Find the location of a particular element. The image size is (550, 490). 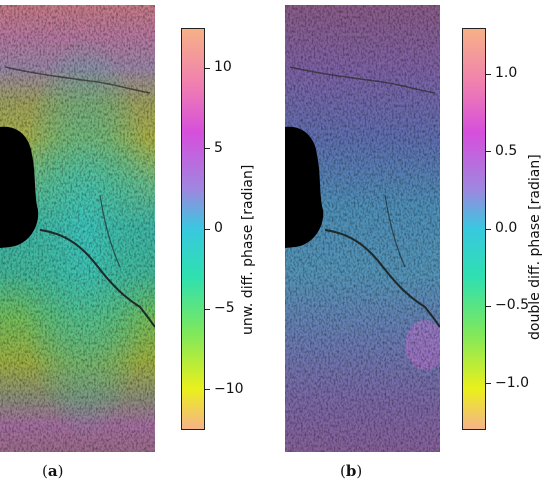

caption-b-letter: b is located at coordinates (351, 471).